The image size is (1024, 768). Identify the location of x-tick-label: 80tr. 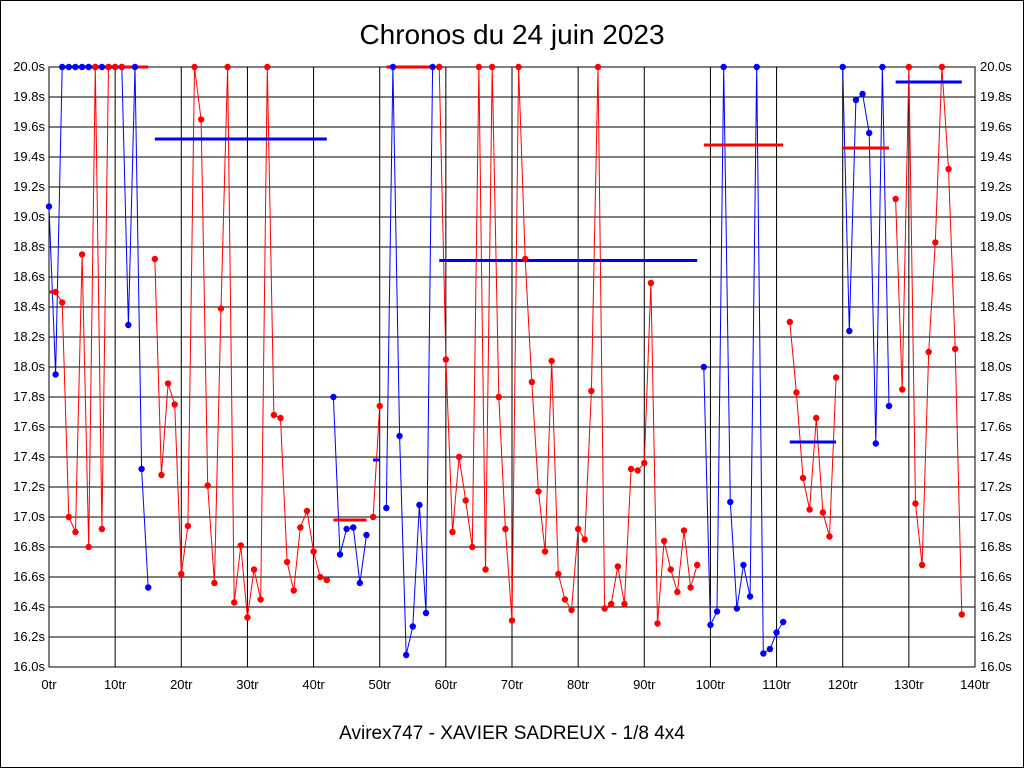
(578, 684).